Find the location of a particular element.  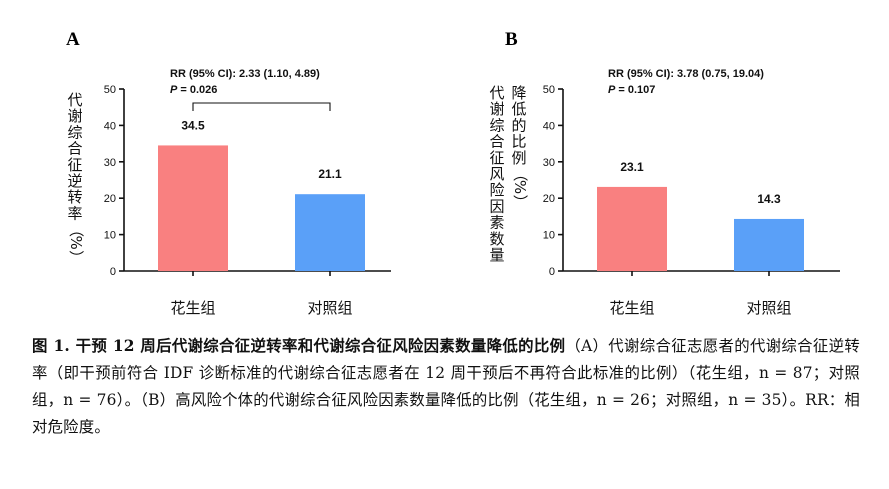

panel-b-ylabel: 代谢综合征风险因素数量 降低的比例（%） is located at coordinates (509, 174).